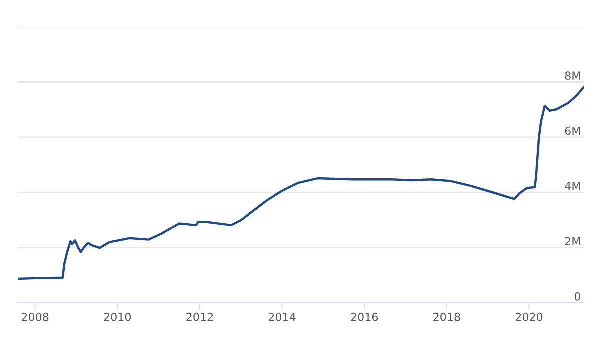 This screenshot has width=613, height=350. I want to click on x-tick-label: 2008, so click(35, 317).